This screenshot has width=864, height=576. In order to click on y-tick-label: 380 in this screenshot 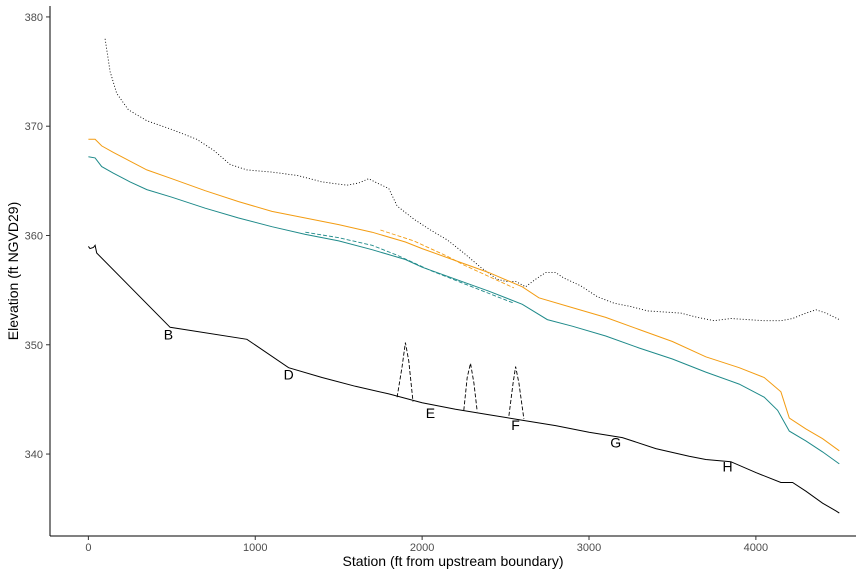, I will do `click(34, 18)`.